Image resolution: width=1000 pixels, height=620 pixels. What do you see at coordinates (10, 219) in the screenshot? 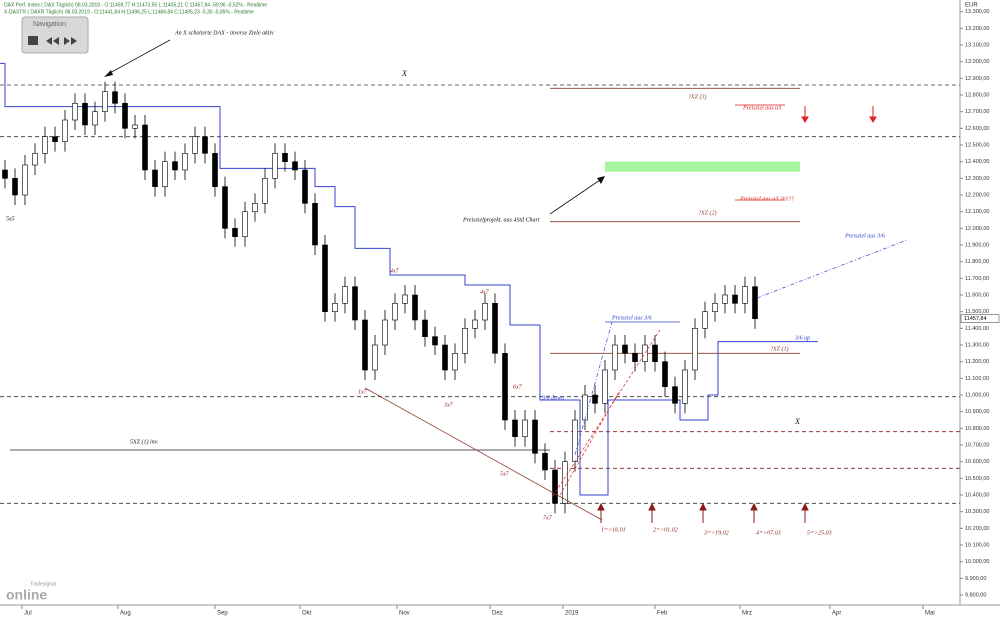
I see `annotation: 5x5` at bounding box center [10, 219].